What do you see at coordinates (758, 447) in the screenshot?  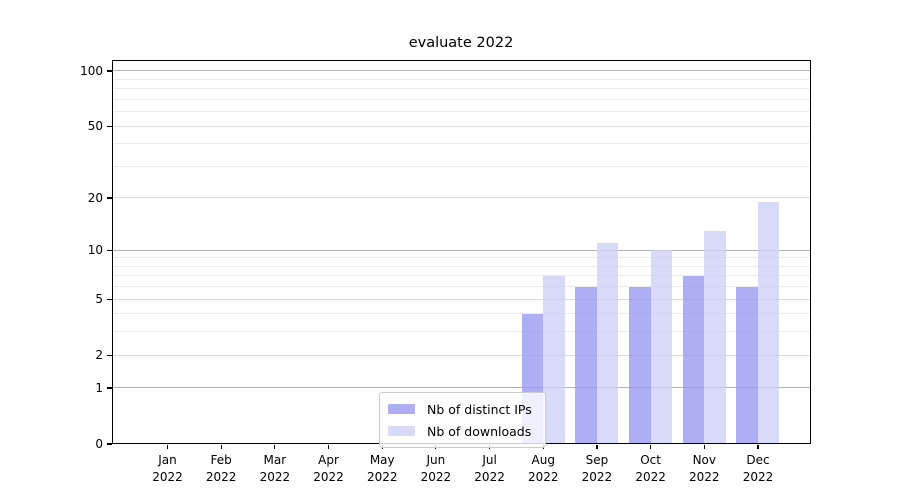 I see `x-tick-mark-dec` at bounding box center [758, 447].